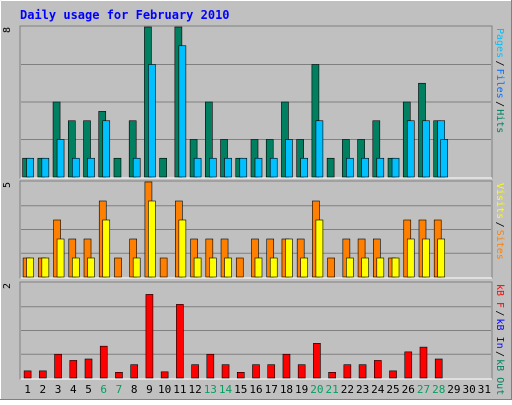  Describe the element at coordinates (499, 377) in the screenshot. I see `legend-label-3-4: kB Out` at that location.